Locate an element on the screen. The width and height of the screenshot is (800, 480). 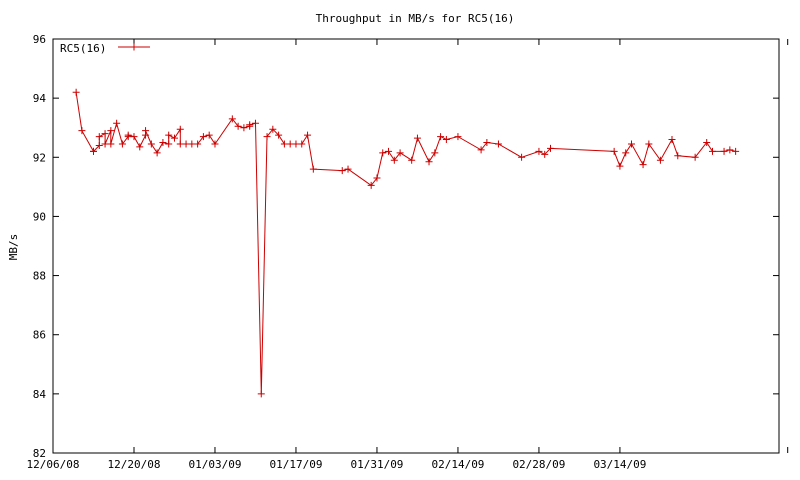
legend-swatch is located at coordinates (134, 47).